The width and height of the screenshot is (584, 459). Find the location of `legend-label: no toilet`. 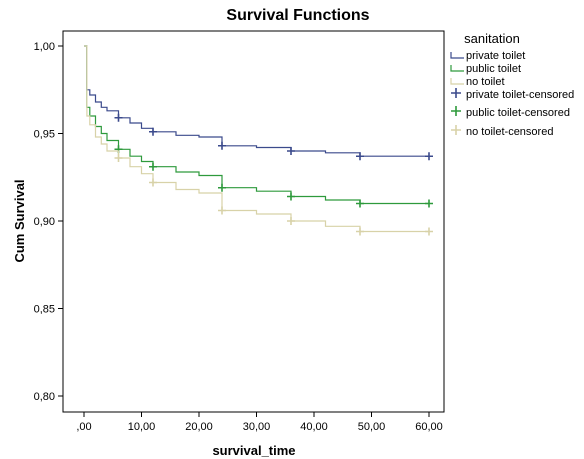

legend-label: no toilet is located at coordinates (485, 82).